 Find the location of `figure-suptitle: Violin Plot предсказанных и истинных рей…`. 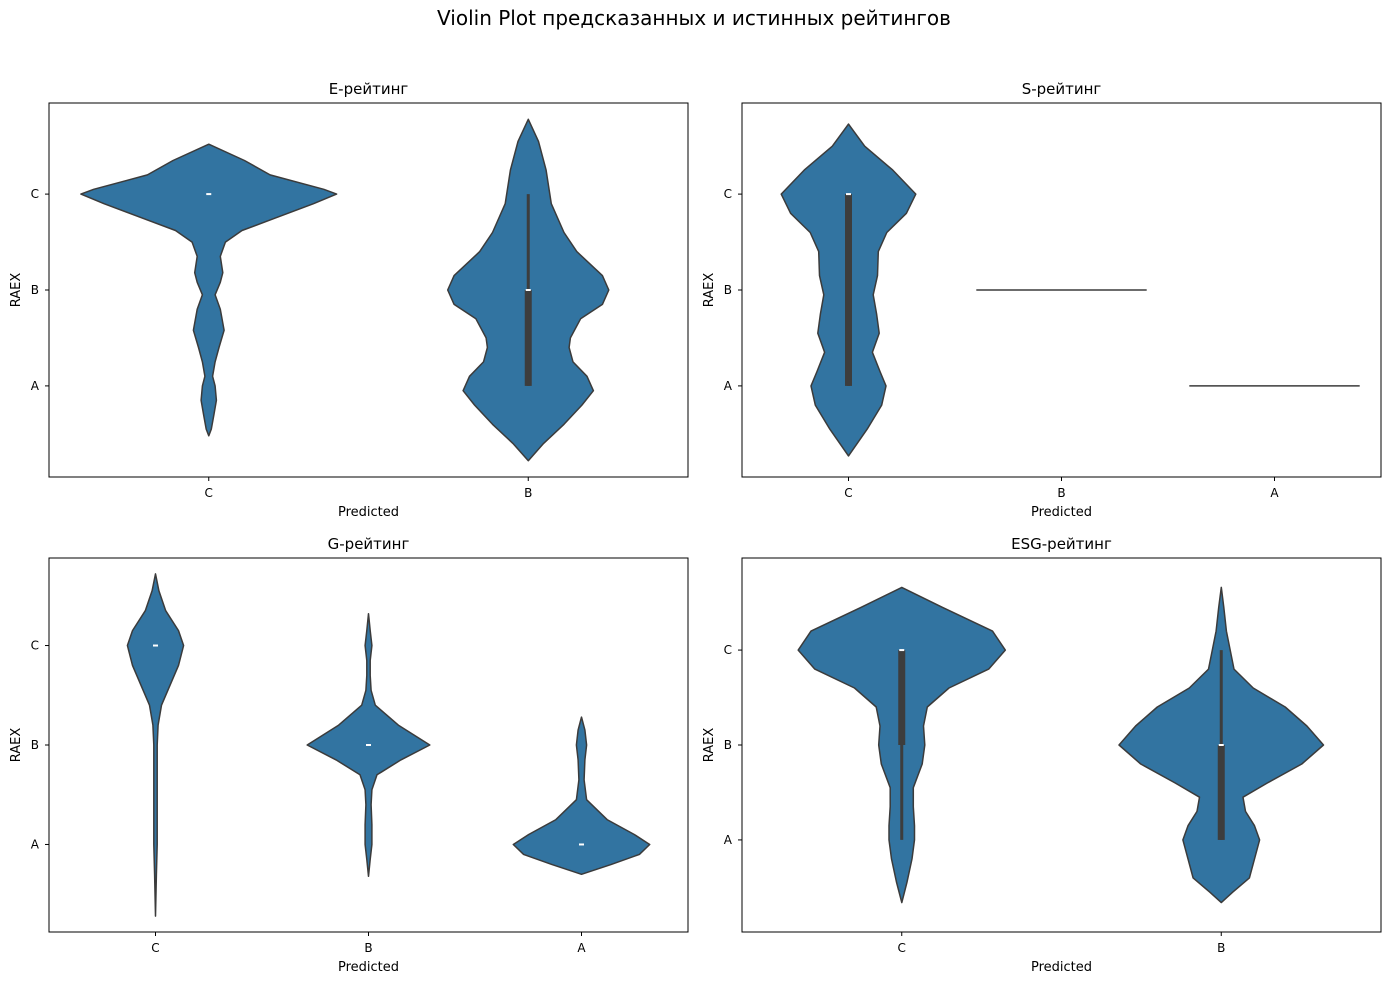

figure-suptitle: Violin Plot предсказанных и истинных рей… is located at coordinates (694, 18).